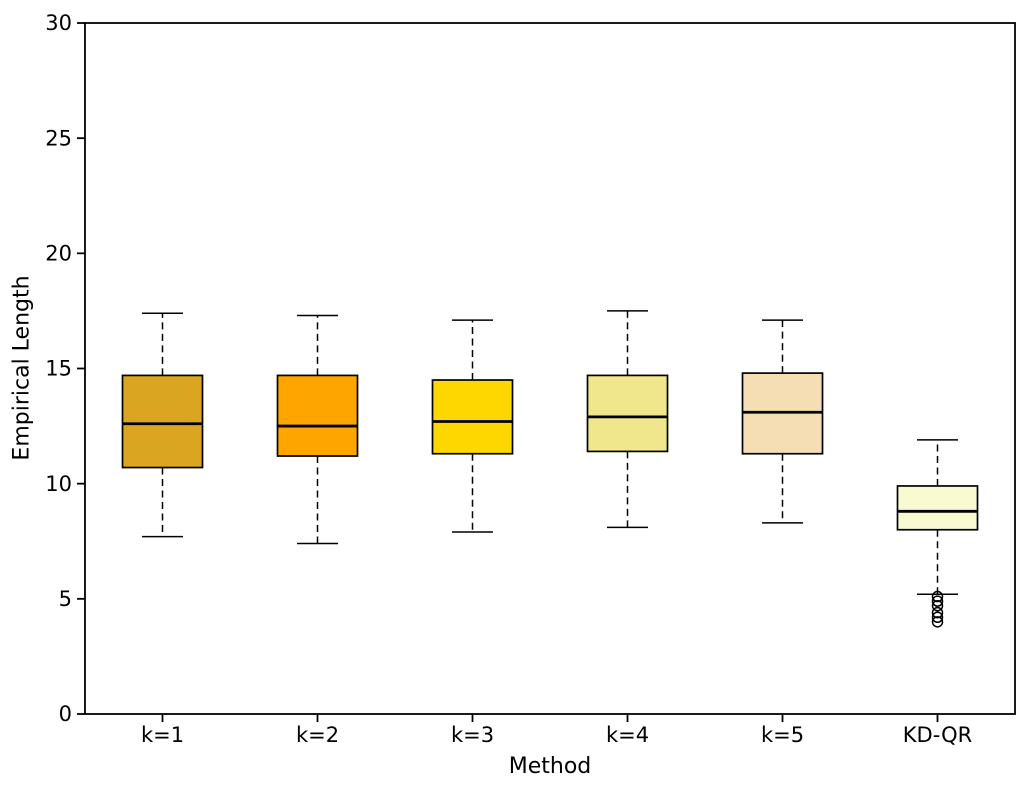  Describe the element at coordinates (937, 508) in the screenshot. I see `box-kd-qr` at that location.